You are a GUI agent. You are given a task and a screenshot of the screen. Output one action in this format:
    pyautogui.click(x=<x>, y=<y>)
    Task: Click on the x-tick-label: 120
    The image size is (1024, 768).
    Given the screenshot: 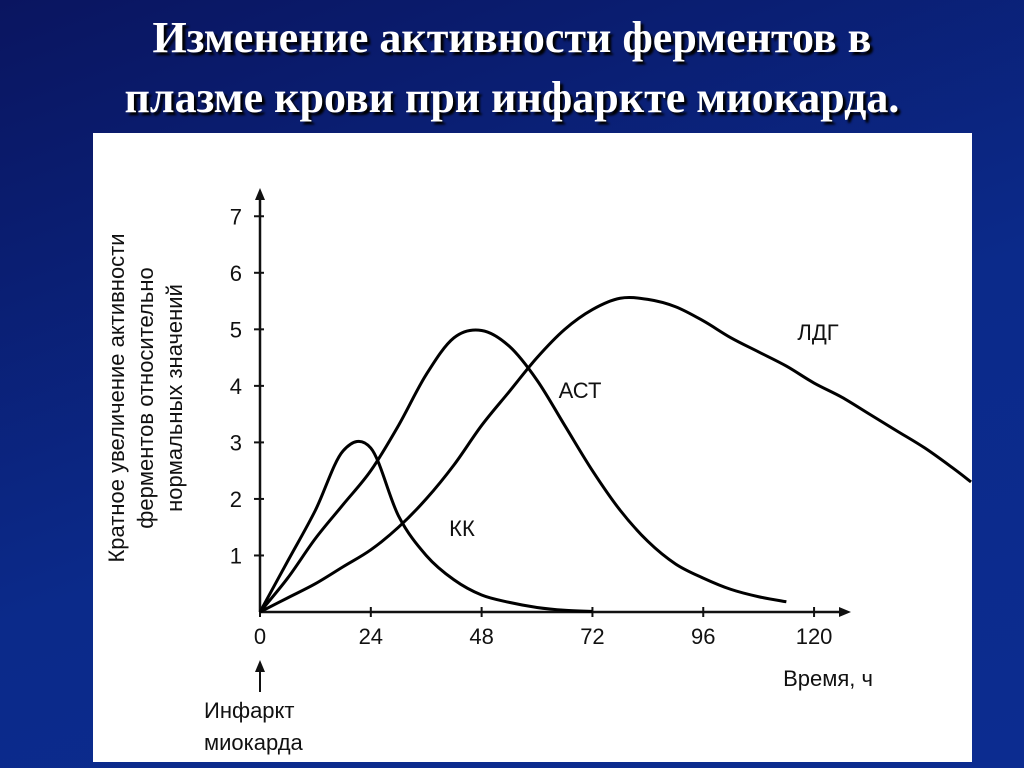 What is the action you would take?
    pyautogui.click(x=814, y=636)
    